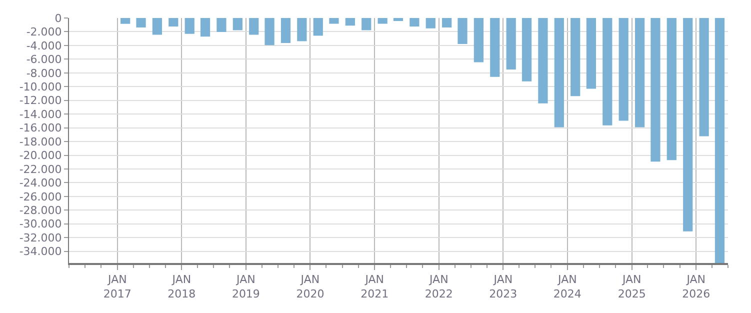  Describe the element at coordinates (44, 59) in the screenshot. I see `y-tick-label: -6.000` at that location.